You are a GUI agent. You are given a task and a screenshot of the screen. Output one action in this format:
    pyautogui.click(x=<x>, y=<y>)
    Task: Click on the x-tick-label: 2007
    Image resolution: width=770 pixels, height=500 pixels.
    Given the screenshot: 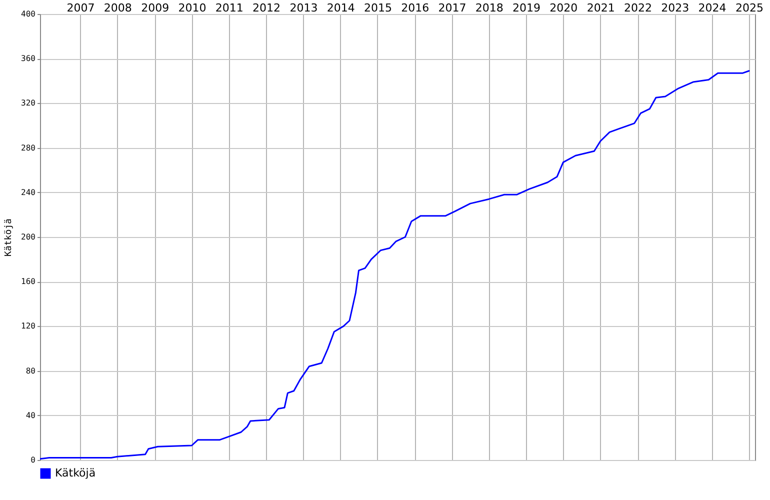 What is the action you would take?
    pyautogui.click(x=80, y=8)
    